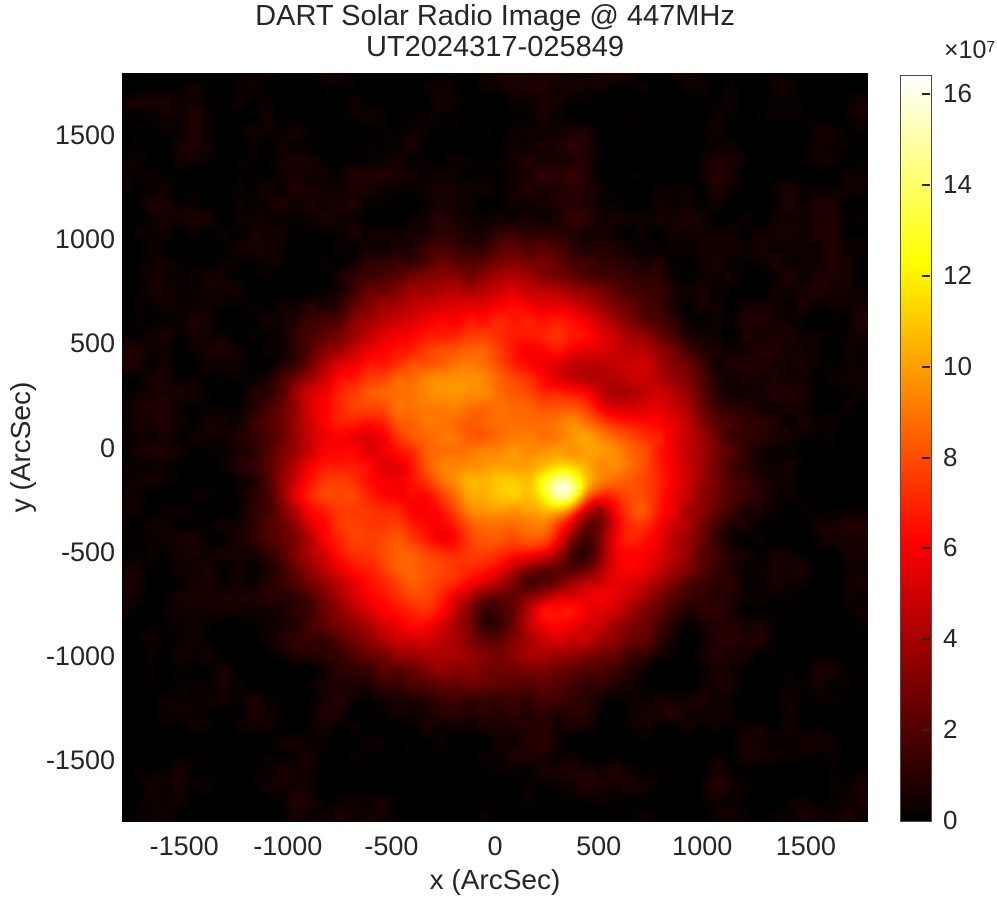 This screenshot has width=997, height=901. What do you see at coordinates (495, 846) in the screenshot?
I see `x-tick-label: 0` at bounding box center [495, 846].